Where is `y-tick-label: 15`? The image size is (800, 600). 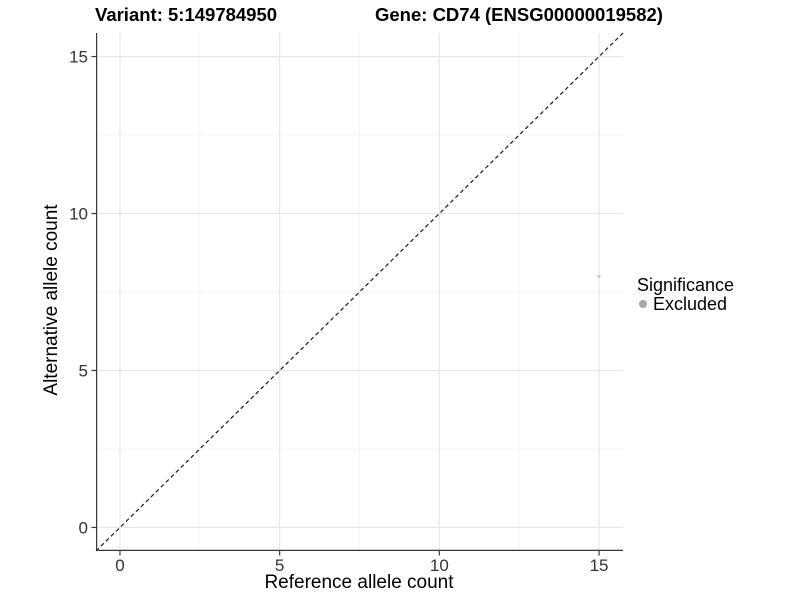
y-tick-label: 15 is located at coordinates (78, 57).